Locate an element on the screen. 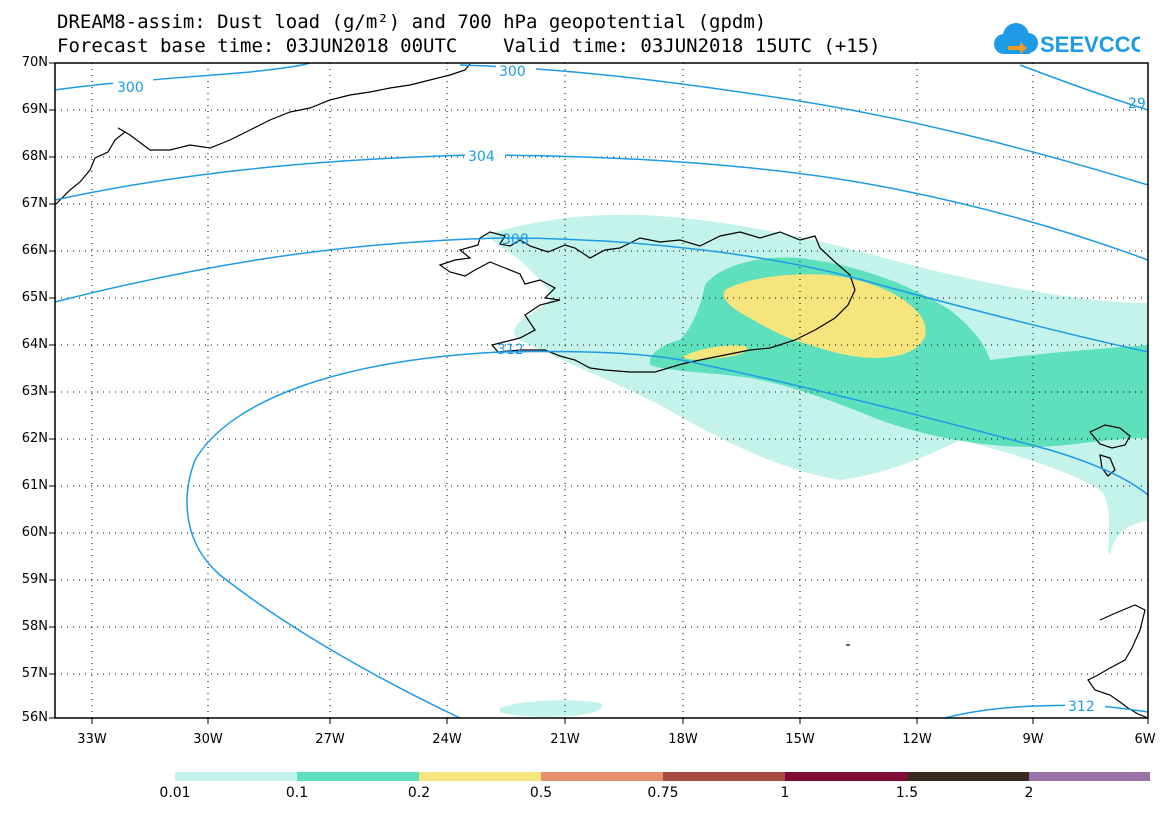  lat-label-58n: 58N is located at coordinates (34, 626).